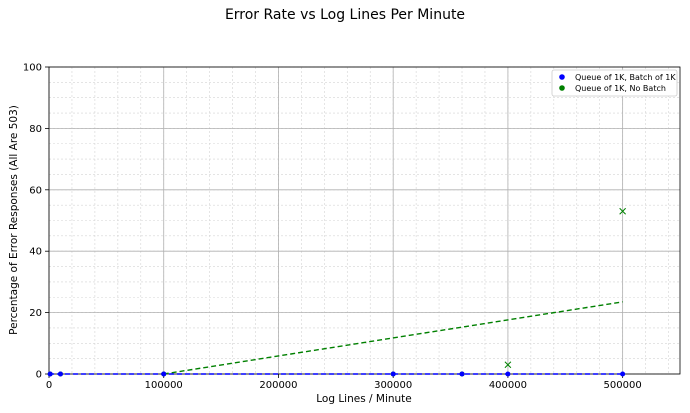 Image resolution: width=690 pixels, height=413 pixels. I want to click on x-tick-label: 200000, so click(278, 385).